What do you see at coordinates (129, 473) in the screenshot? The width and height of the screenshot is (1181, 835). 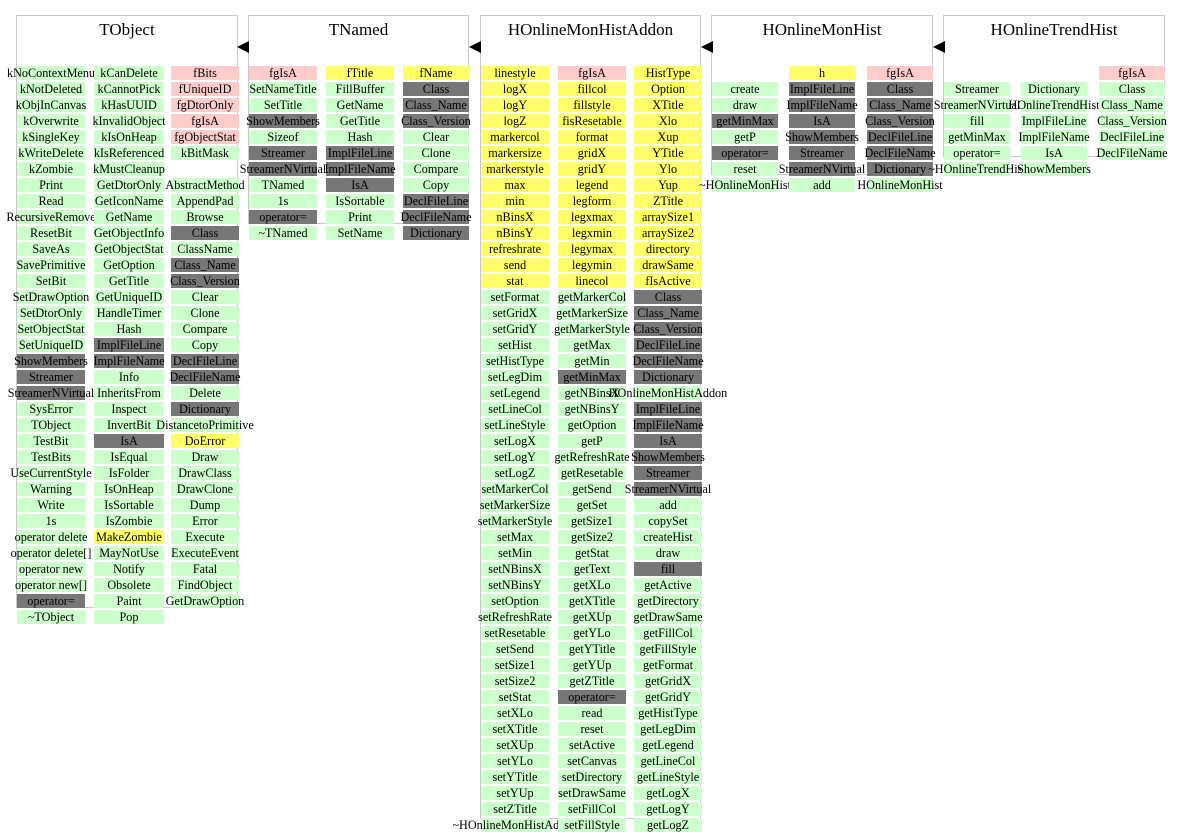 I see `member-cell: IsFolder` at bounding box center [129, 473].